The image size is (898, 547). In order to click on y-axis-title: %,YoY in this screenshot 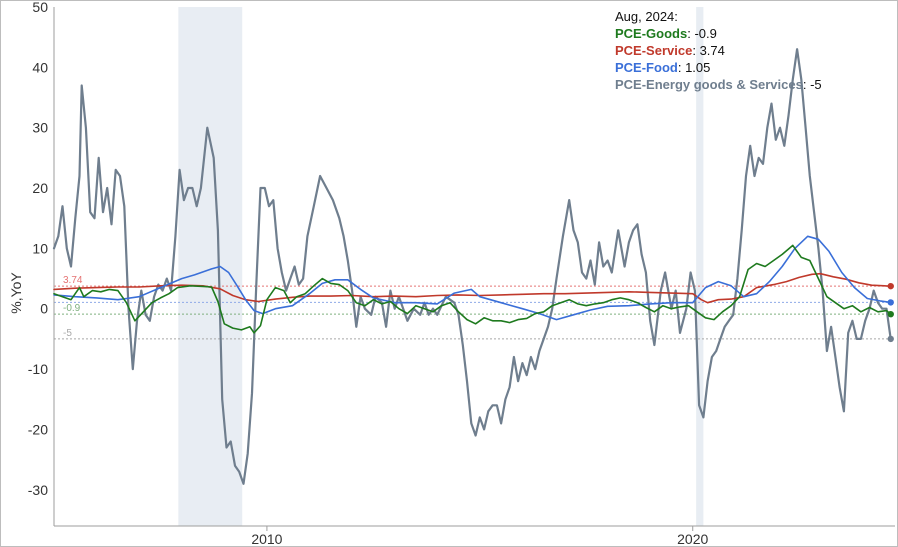, I will do `click(16, 293)`.